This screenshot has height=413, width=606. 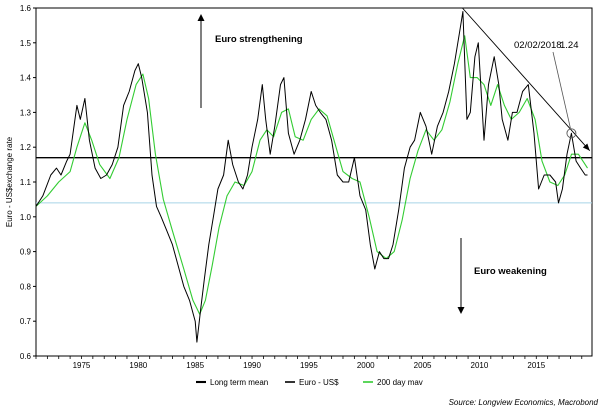 I want to click on highlight-marker, so click(x=571, y=133).